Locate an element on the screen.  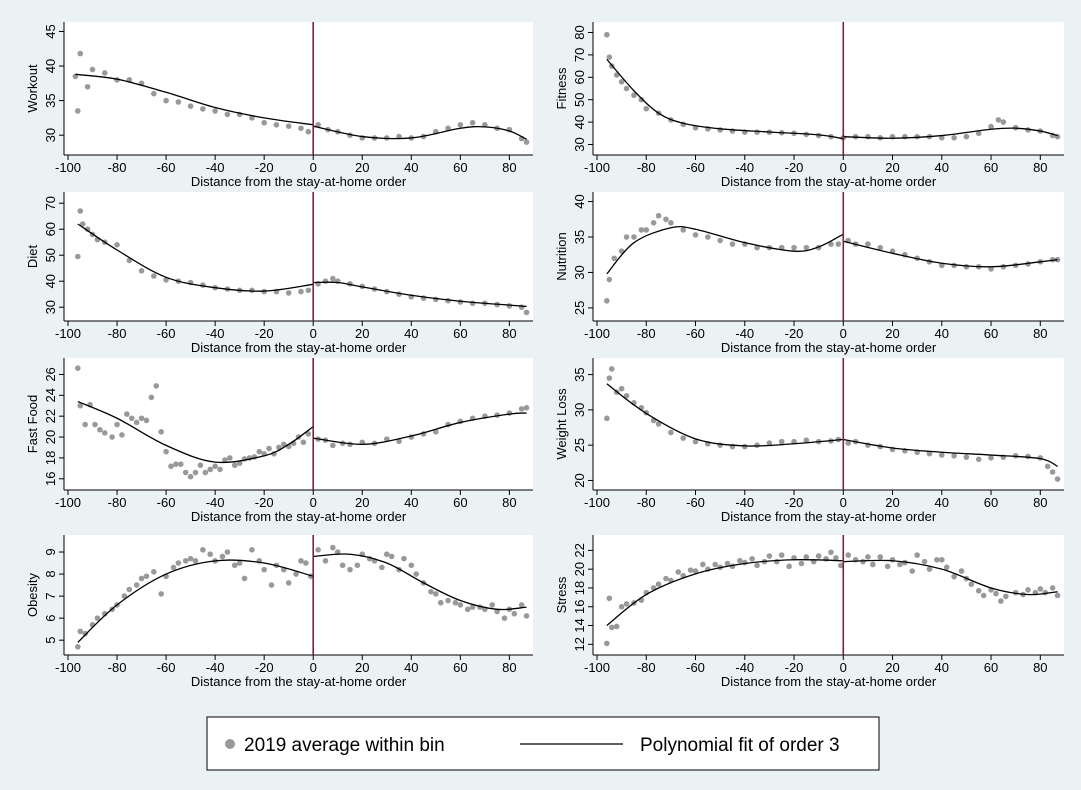
y-axis-label: Fitness is located at coordinates (561, 88).